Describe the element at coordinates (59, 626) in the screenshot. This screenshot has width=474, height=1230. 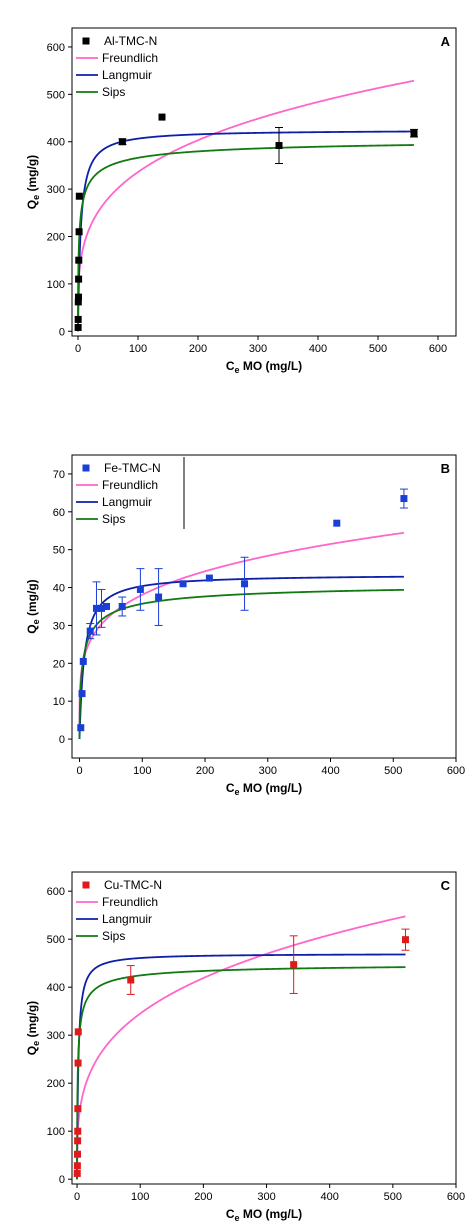
I see `y-tick-label: 30` at that location.